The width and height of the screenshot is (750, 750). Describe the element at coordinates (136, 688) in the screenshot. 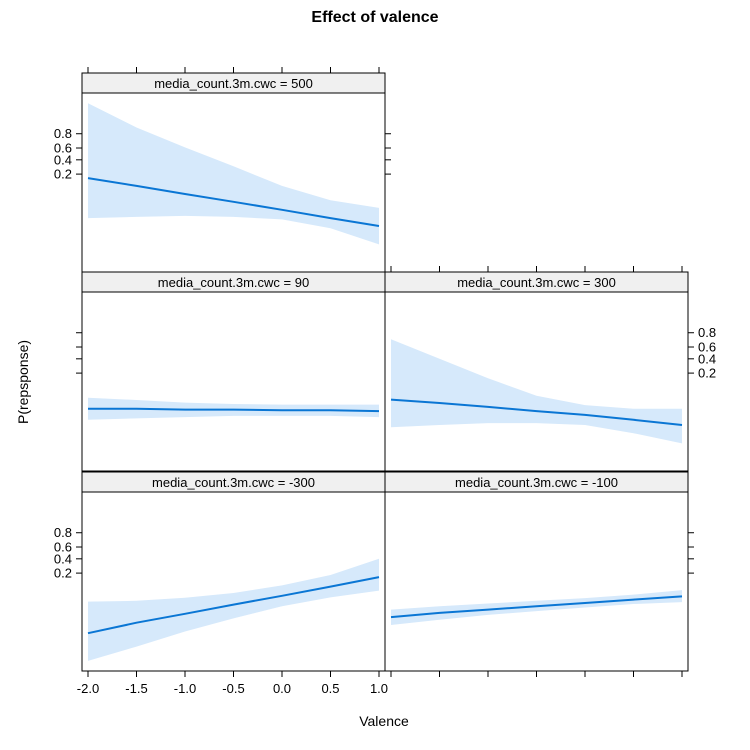

I see `x-tick-label: -1.5` at that location.